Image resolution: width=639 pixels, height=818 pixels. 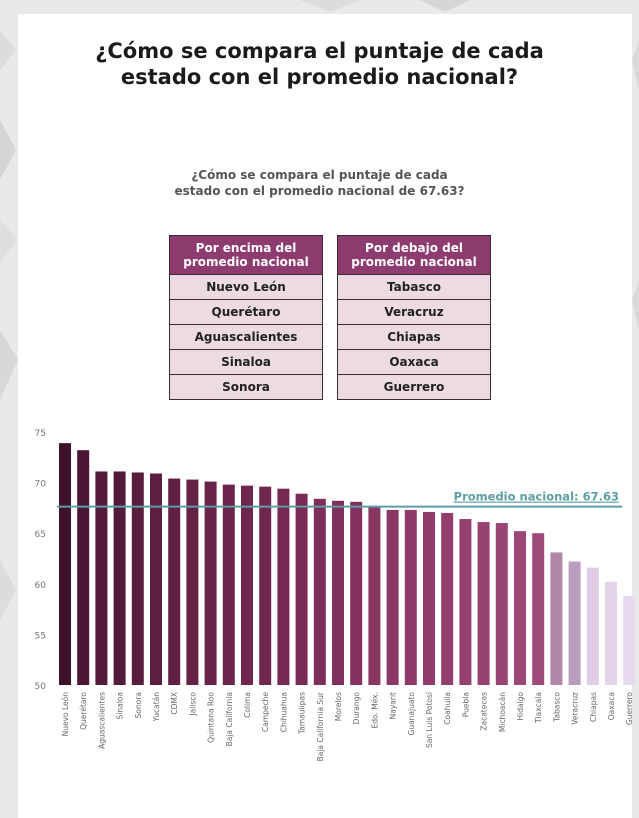 What do you see at coordinates (192, 704) in the screenshot?
I see `x-tick-label: Jalisco` at bounding box center [192, 704].